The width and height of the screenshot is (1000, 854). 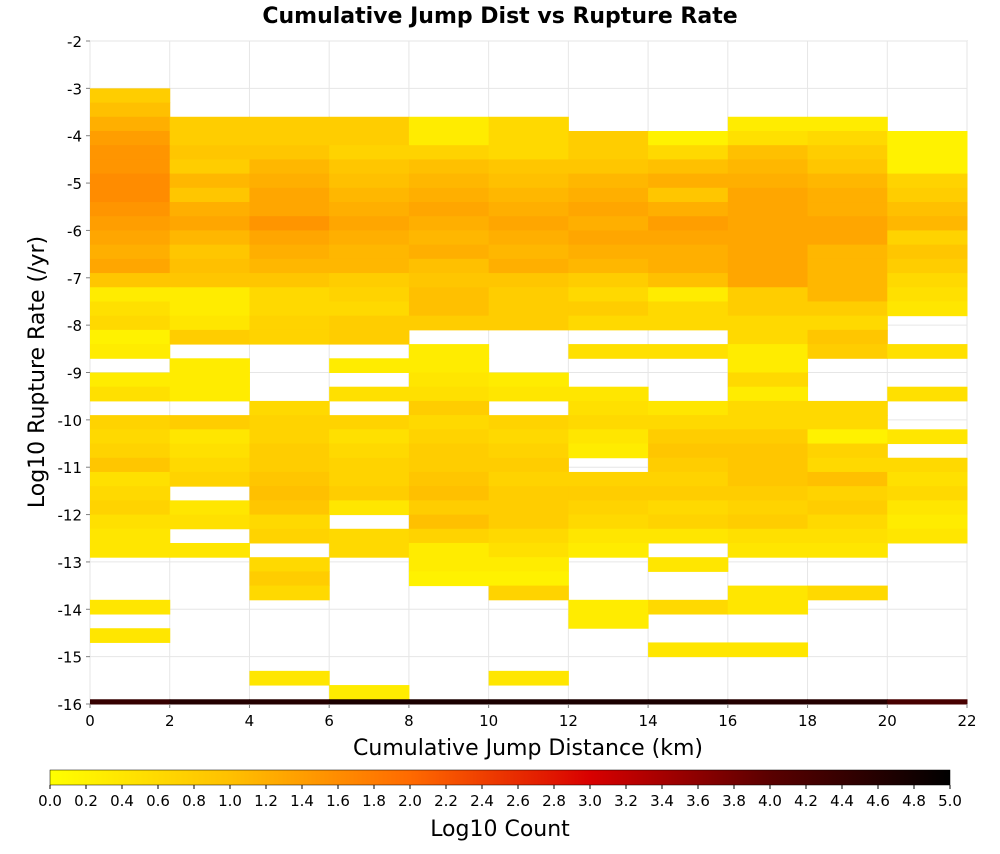 What do you see at coordinates (74, 184) in the screenshot?
I see `y-tick-label: -5` at bounding box center [74, 184].